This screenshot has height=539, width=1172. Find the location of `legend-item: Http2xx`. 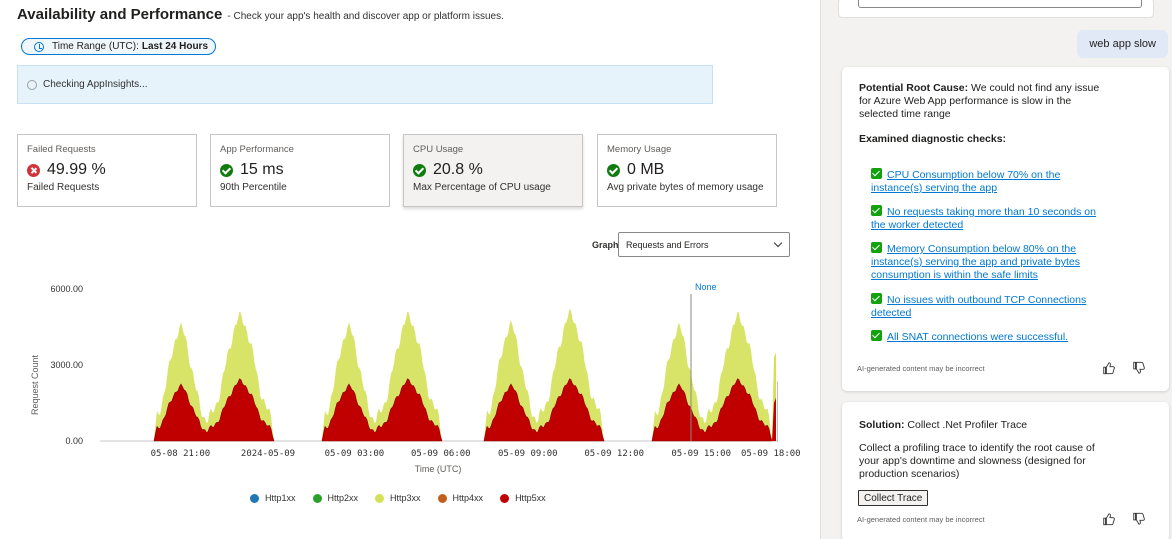

legend-item: Http2xx is located at coordinates (335, 498).